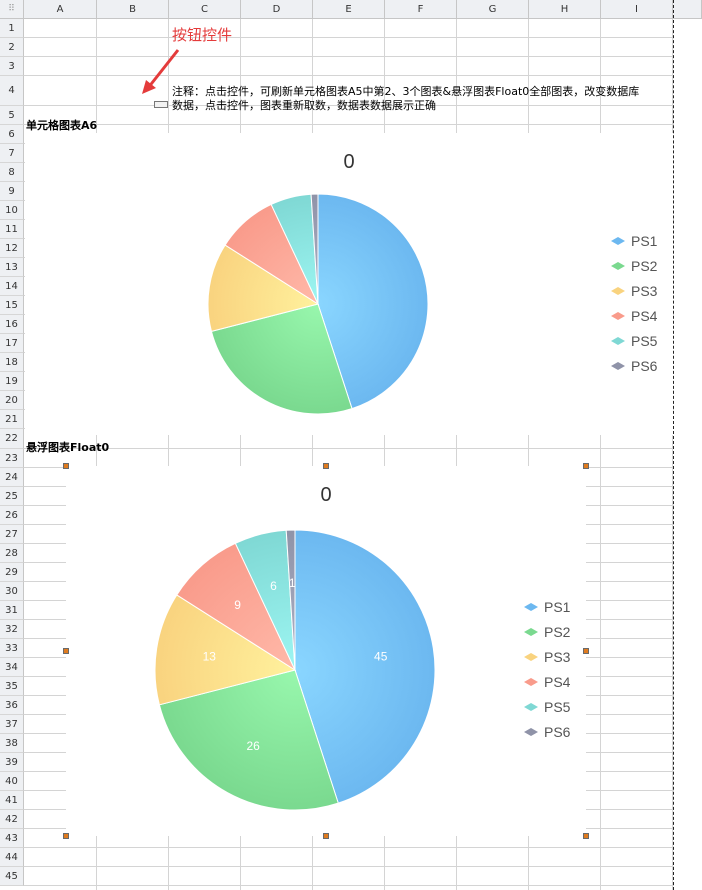 This screenshot has width=702, height=890. I want to click on row-header-40: 40, so click(12, 781).